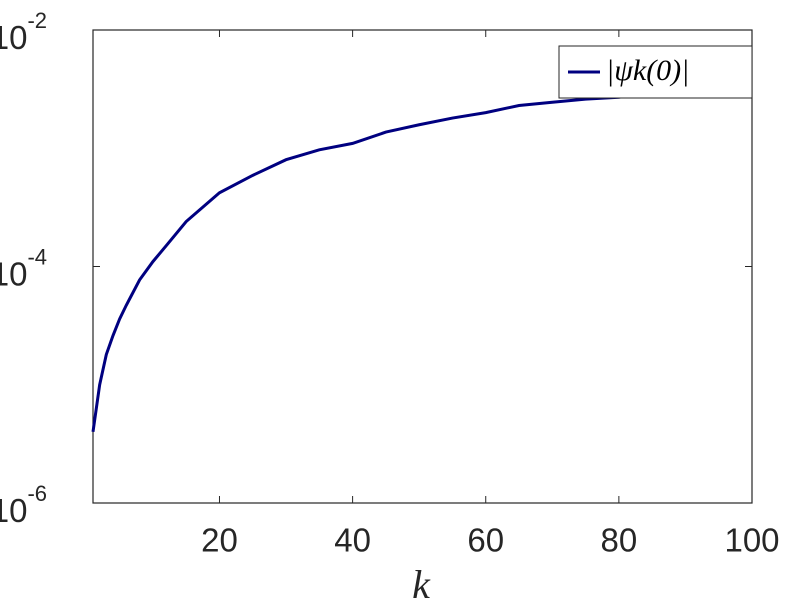 This screenshot has height=612, width=789. What do you see at coordinates (485, 540) in the screenshot?
I see `x-tick-label: 60` at bounding box center [485, 540].